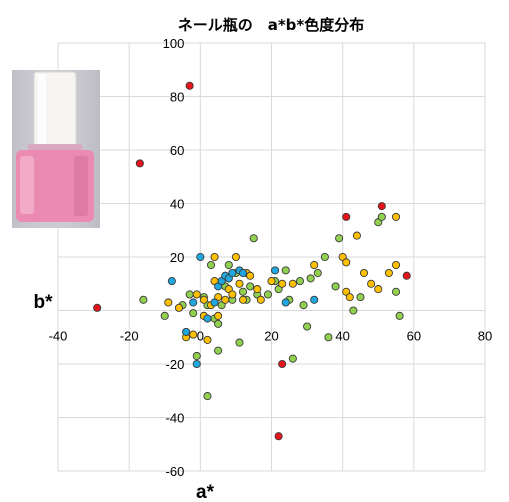 This screenshot has width=509, height=502. I want to click on chart-title: ネール瓶の a*b*色度分布, so click(271, 25).